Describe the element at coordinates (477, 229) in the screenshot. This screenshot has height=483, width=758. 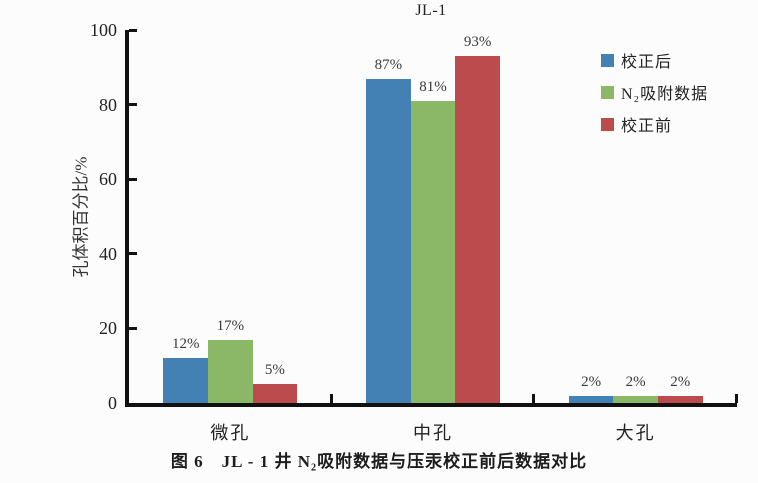
I see `bar-校正前-中孔` at that location.